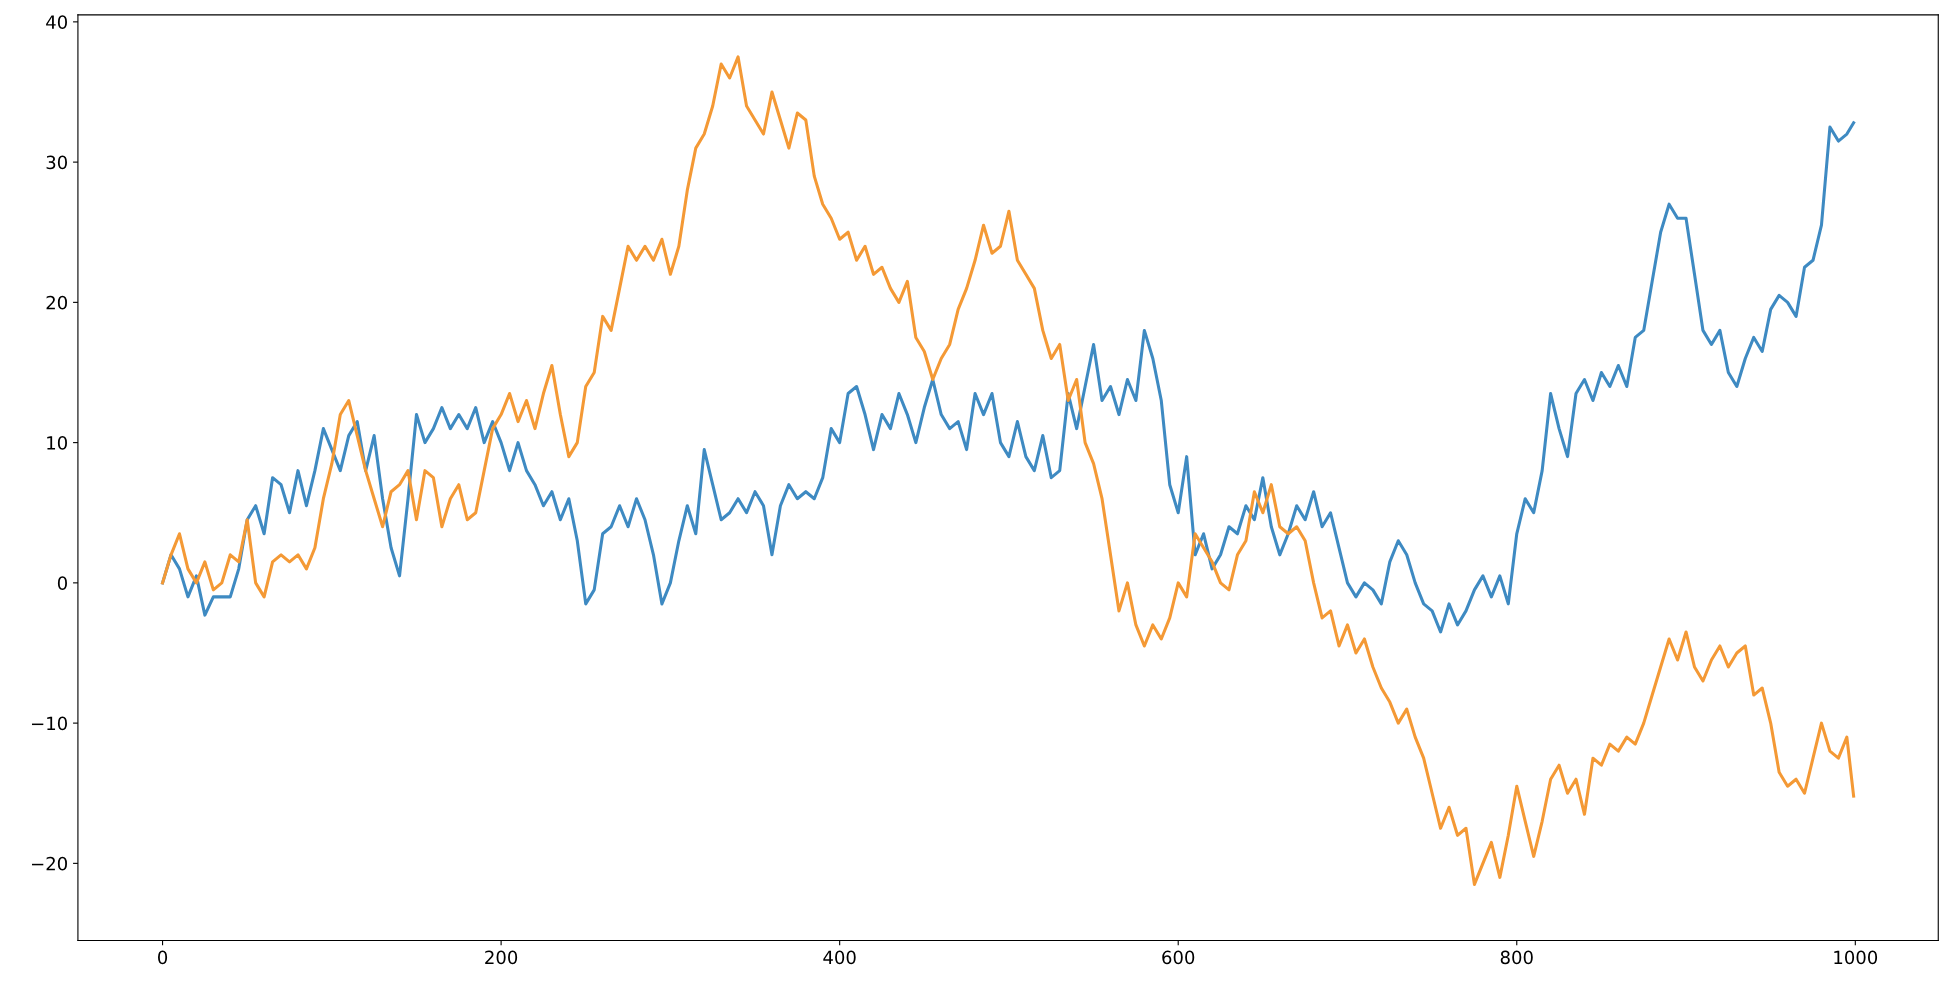  Describe the element at coordinates (839, 957) in the screenshot. I see `x-tick-label: 400` at that location.